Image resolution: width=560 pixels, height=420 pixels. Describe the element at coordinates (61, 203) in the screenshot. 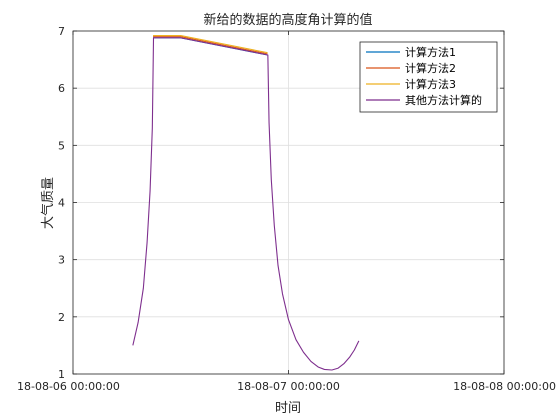

I see `y-tick-label: 4` at that location.